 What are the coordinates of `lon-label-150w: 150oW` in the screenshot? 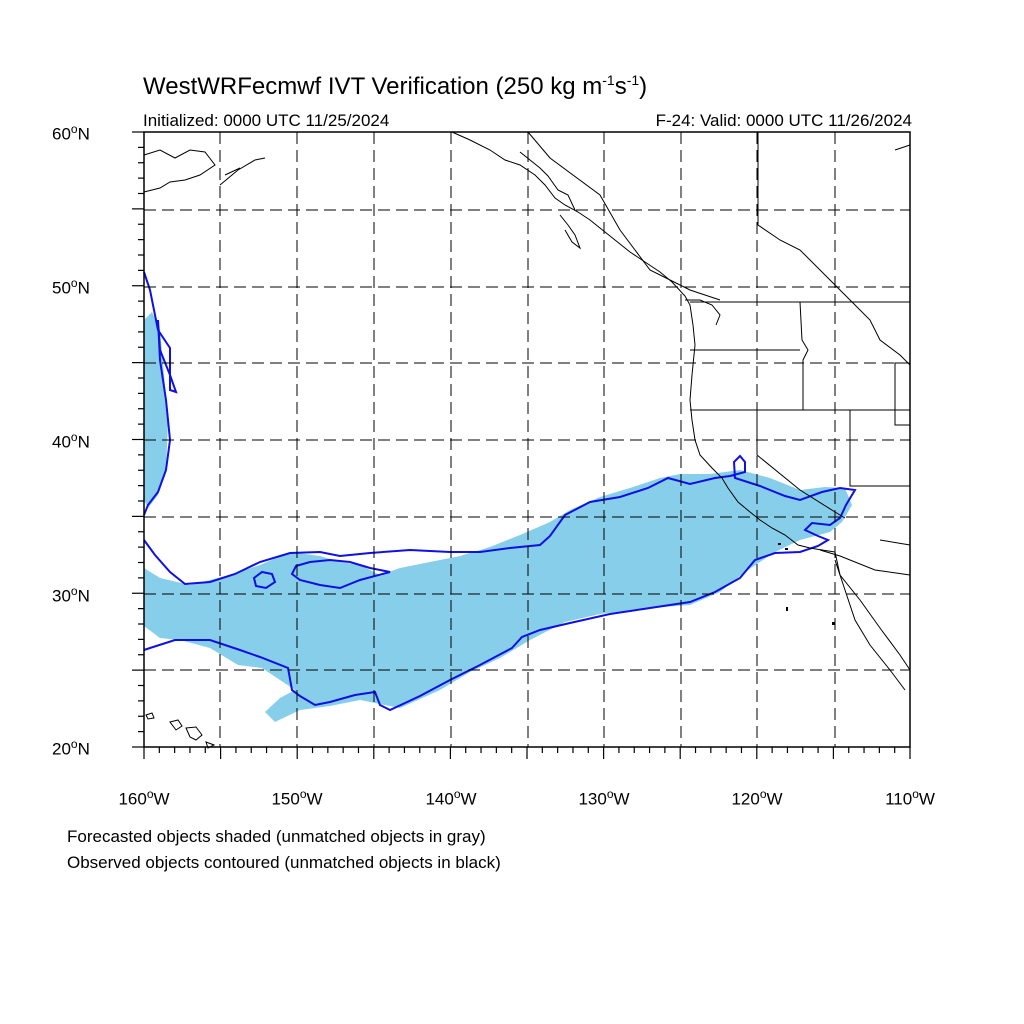 It's located at (297, 798).